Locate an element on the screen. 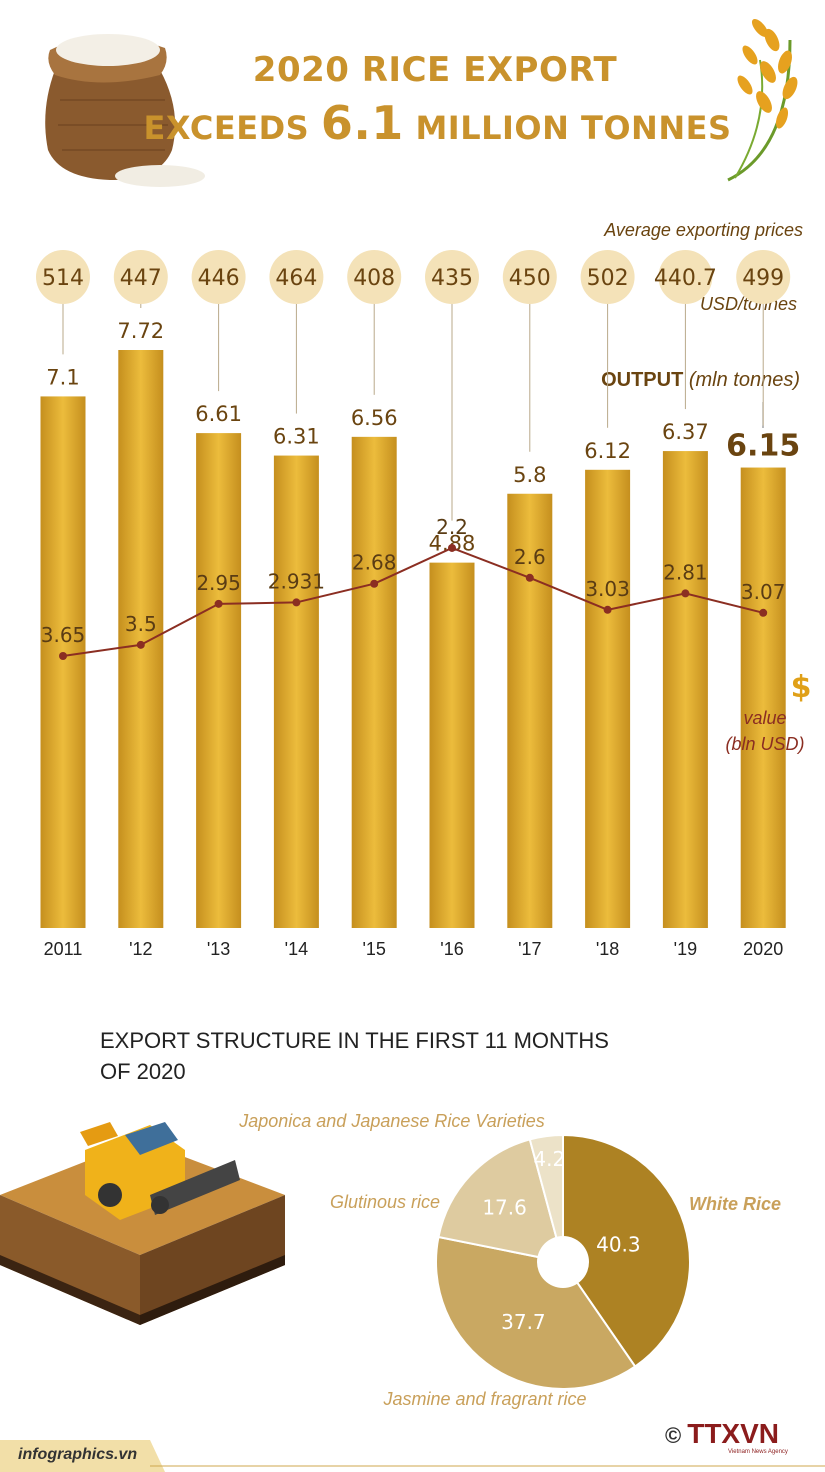  category-label: '12 is located at coordinates (140, 949).